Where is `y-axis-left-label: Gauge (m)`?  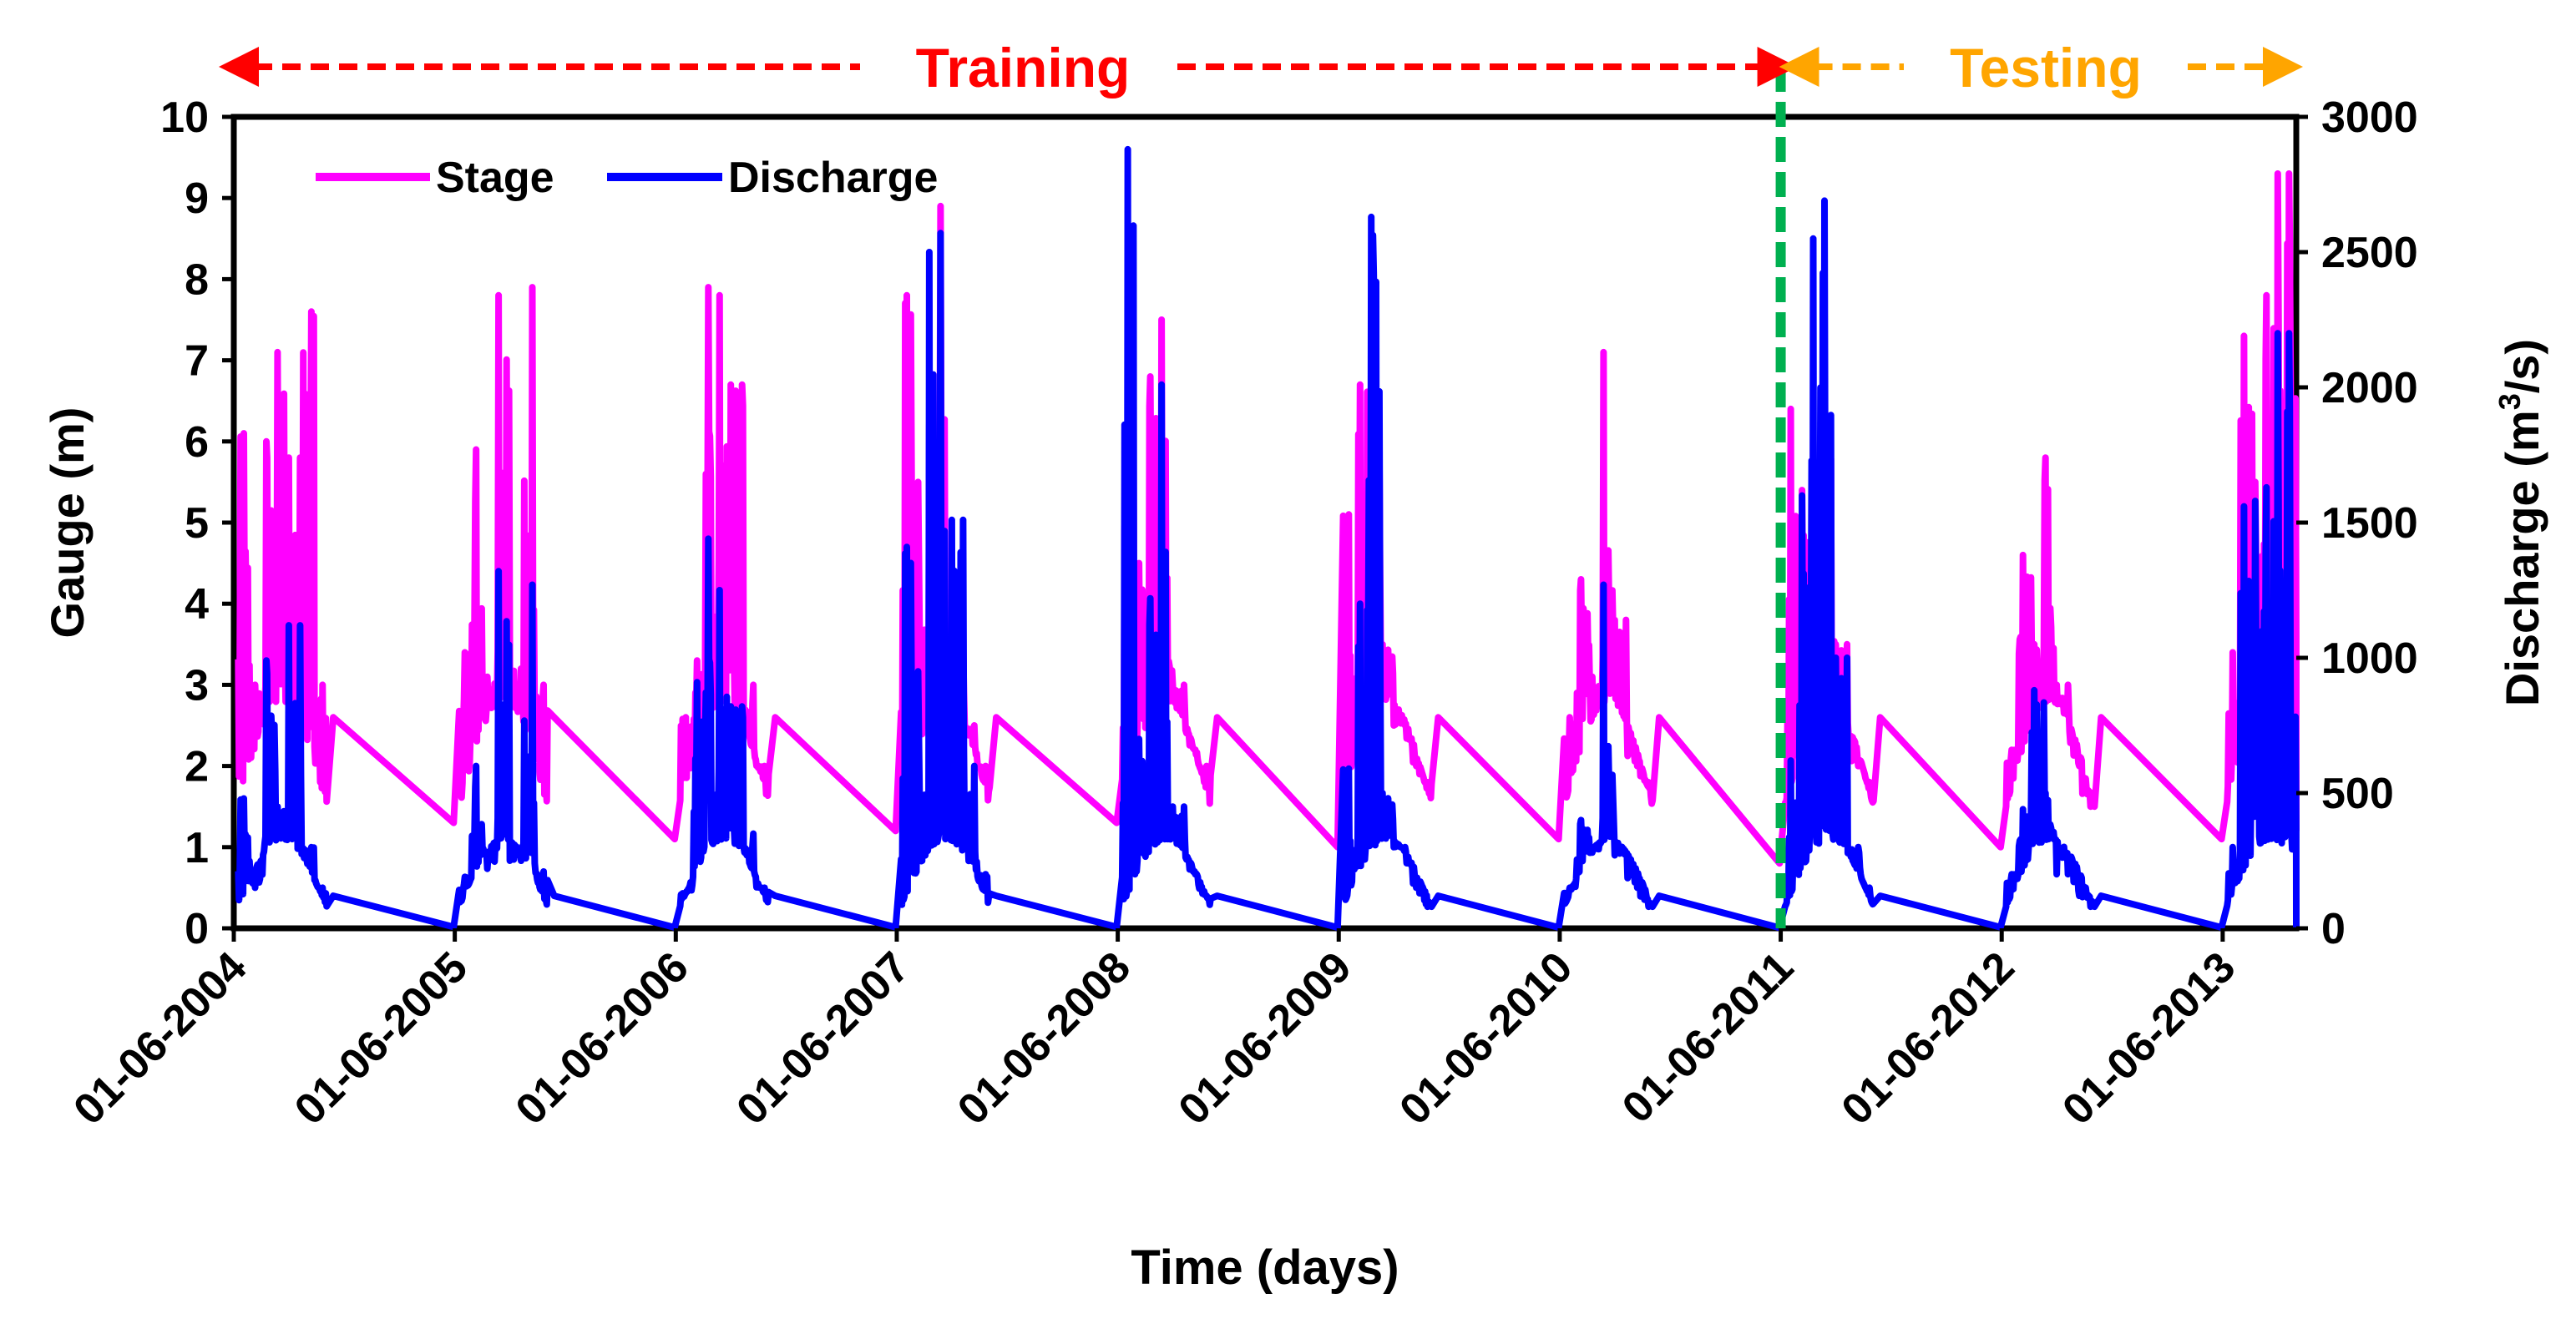 y-axis-left-label: Gauge (m) is located at coordinates (67, 523).